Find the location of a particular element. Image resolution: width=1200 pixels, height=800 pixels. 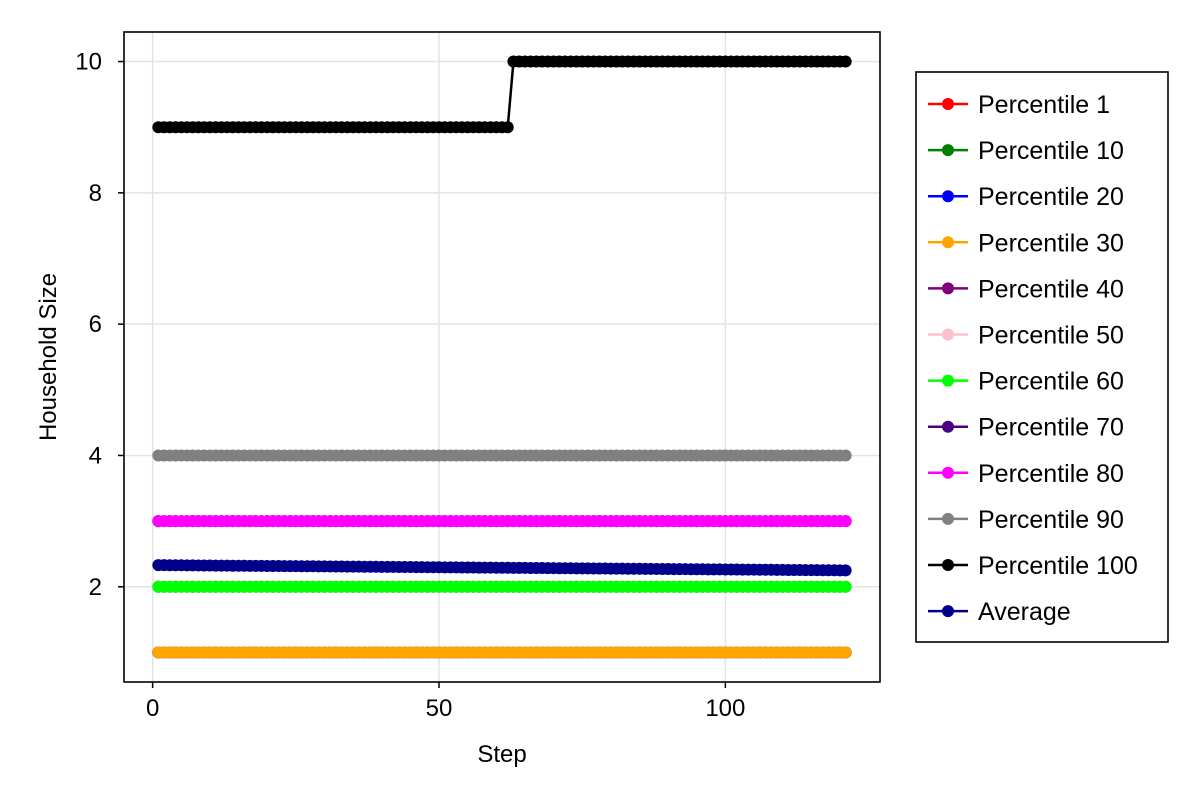

legend-item-percentile-60: Percentile 60 is located at coordinates (1026, 382).